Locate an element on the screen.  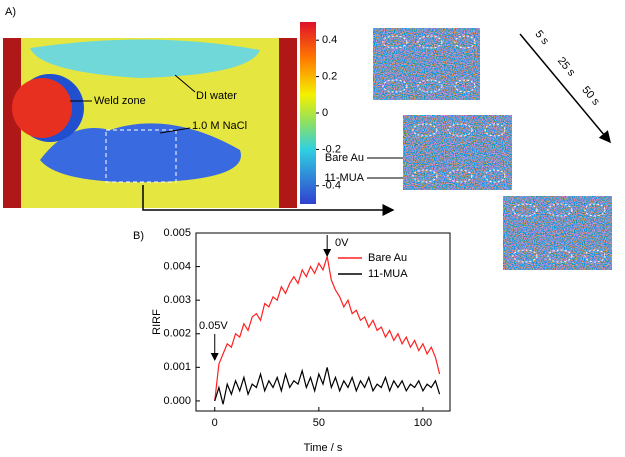
y-tick-label: 0.002 is located at coordinates (177, 334).